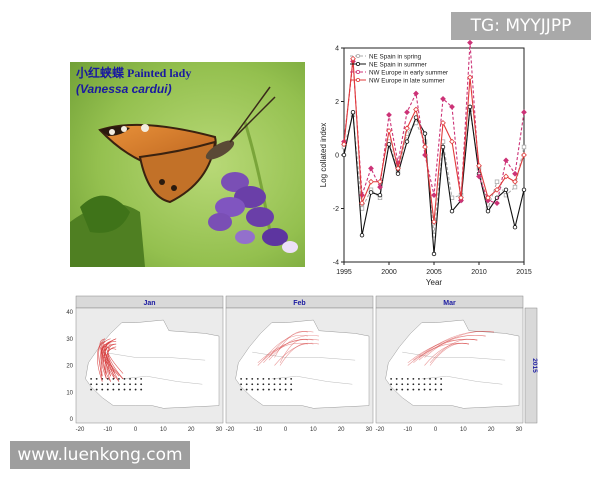  Describe the element at coordinates (124, 89) in the screenshot. I see `photo-subtitle: (Vanessa cardui)` at that location.